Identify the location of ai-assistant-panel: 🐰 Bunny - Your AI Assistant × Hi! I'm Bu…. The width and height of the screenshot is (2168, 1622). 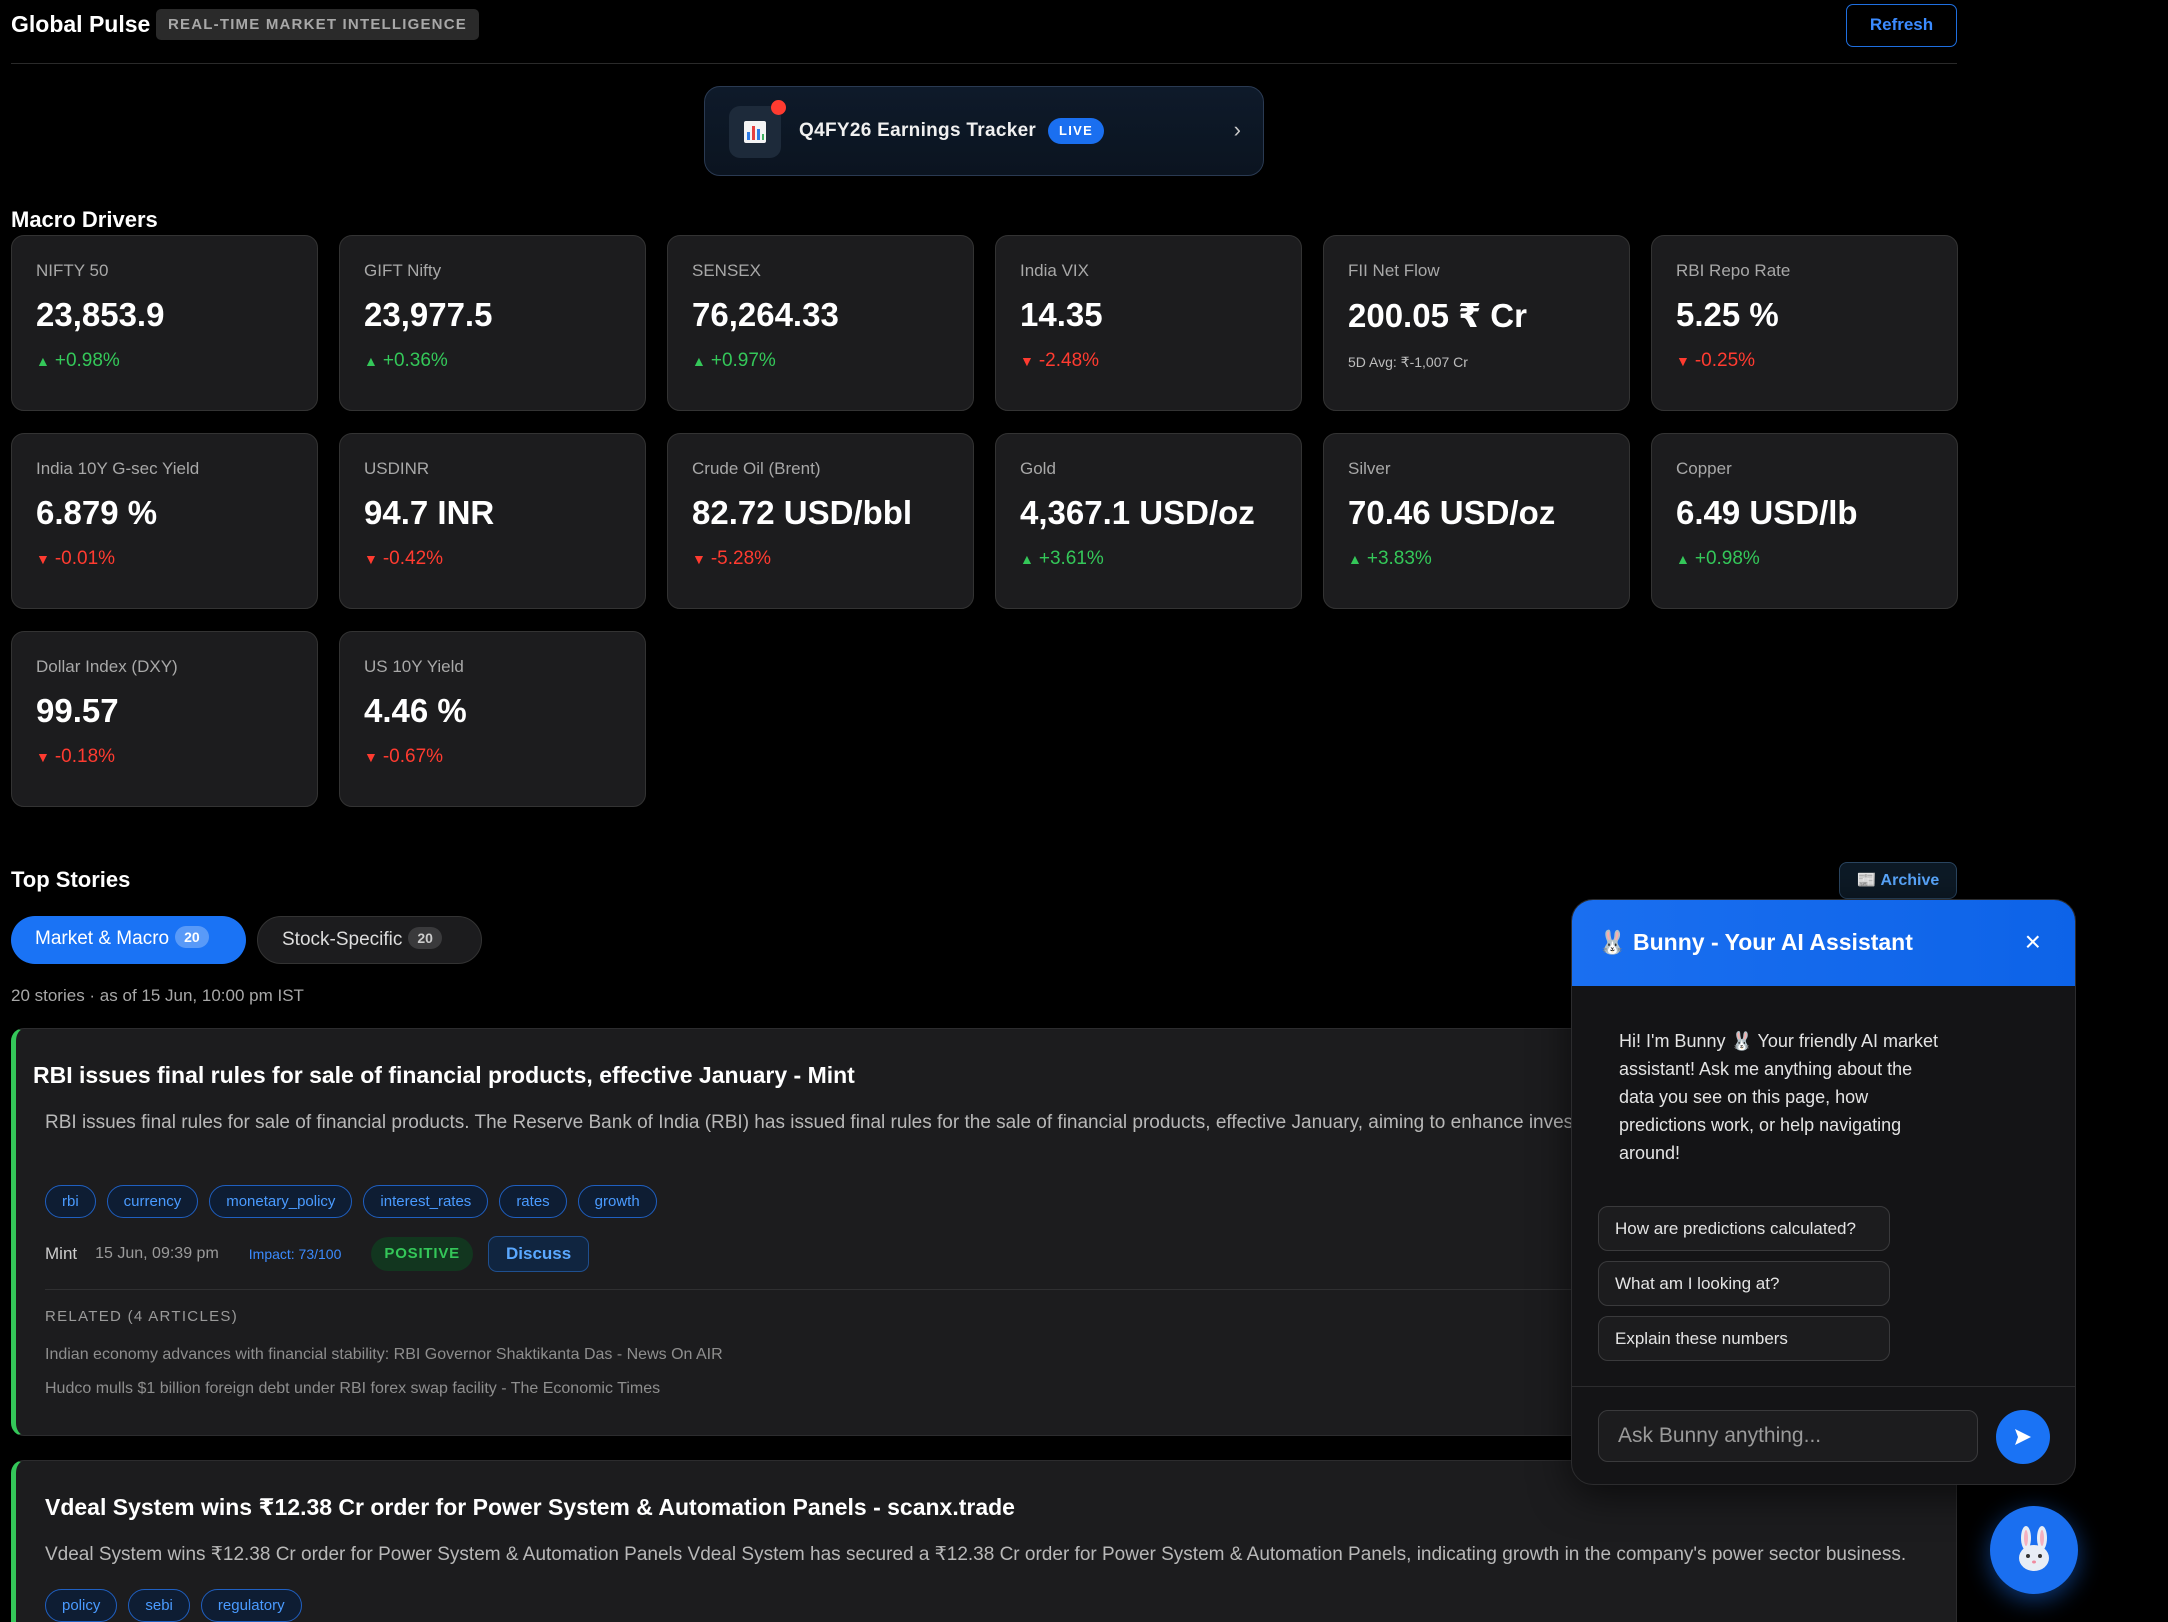
(1823, 1192).